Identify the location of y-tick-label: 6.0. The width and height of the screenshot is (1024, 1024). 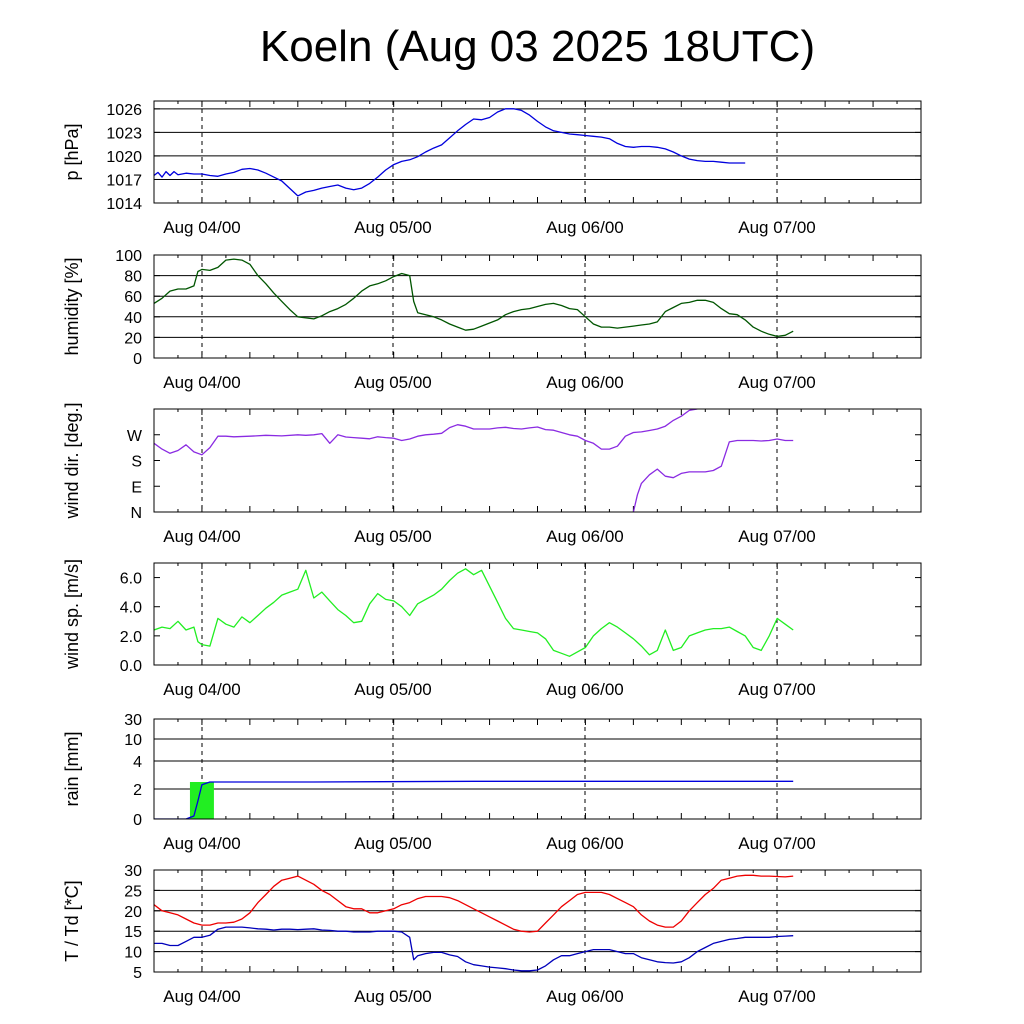
(131, 579).